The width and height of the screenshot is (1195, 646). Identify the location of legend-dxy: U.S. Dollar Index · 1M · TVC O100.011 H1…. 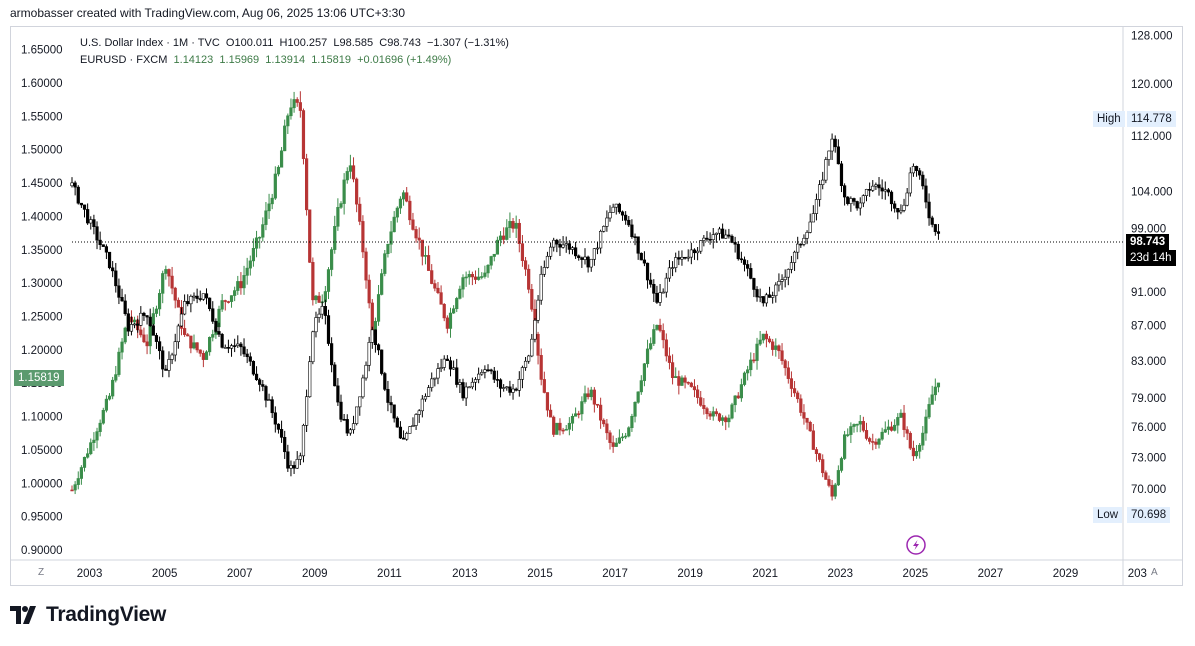
(294, 43).